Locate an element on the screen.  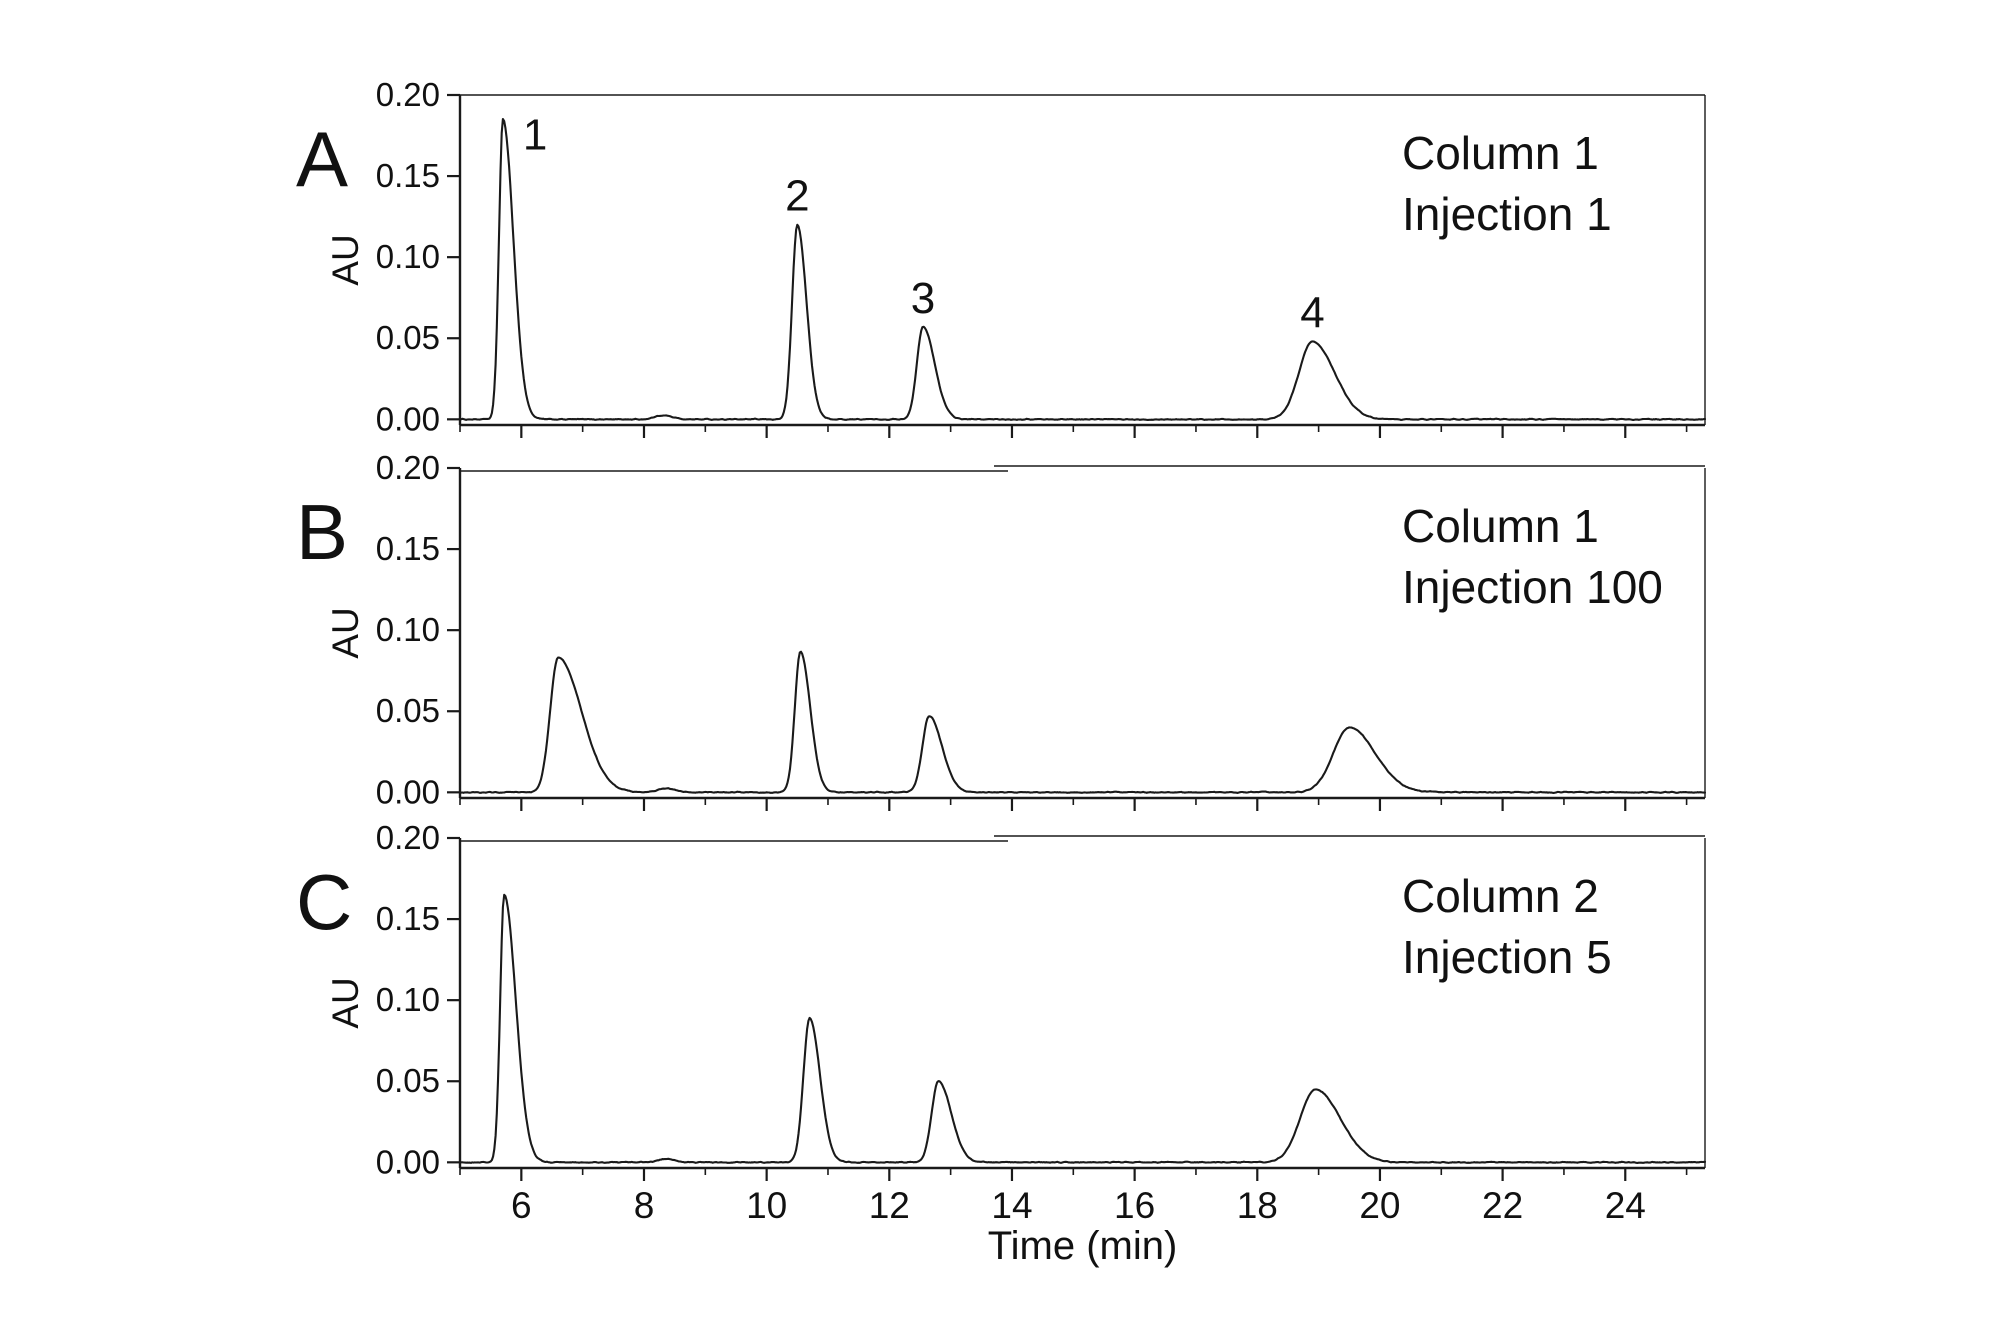
panel-letter-a: A is located at coordinates (322, 159).